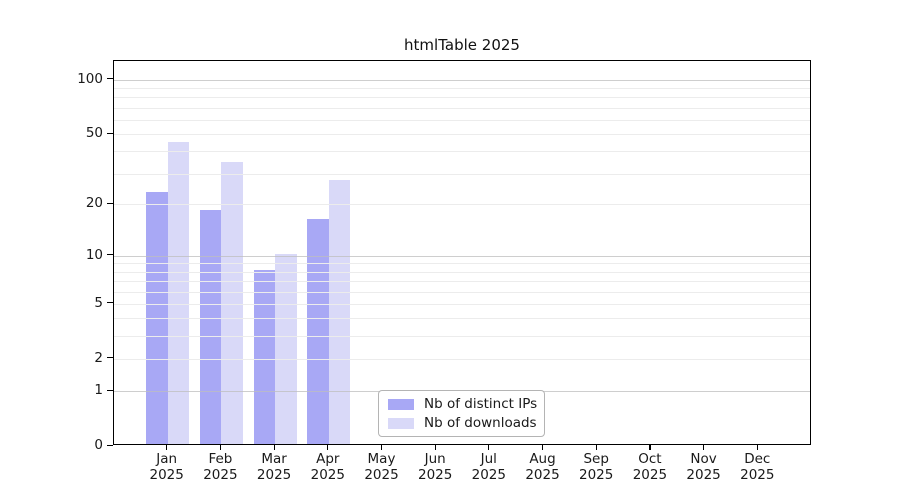  I want to click on legend-swatch-distinct-ips, so click(401, 404).